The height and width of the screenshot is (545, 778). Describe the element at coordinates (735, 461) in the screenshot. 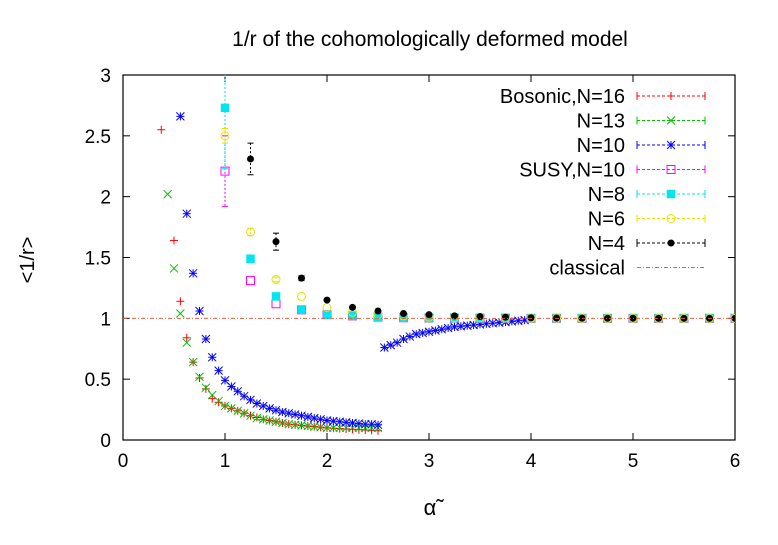

I see `x-tick-label: 6` at that location.